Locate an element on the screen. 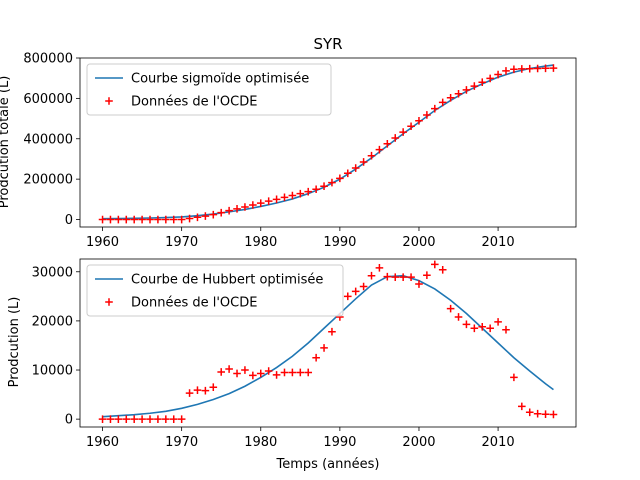 This screenshot has width=640, height=480. y-tick-label: 400000 is located at coordinates (48, 139).